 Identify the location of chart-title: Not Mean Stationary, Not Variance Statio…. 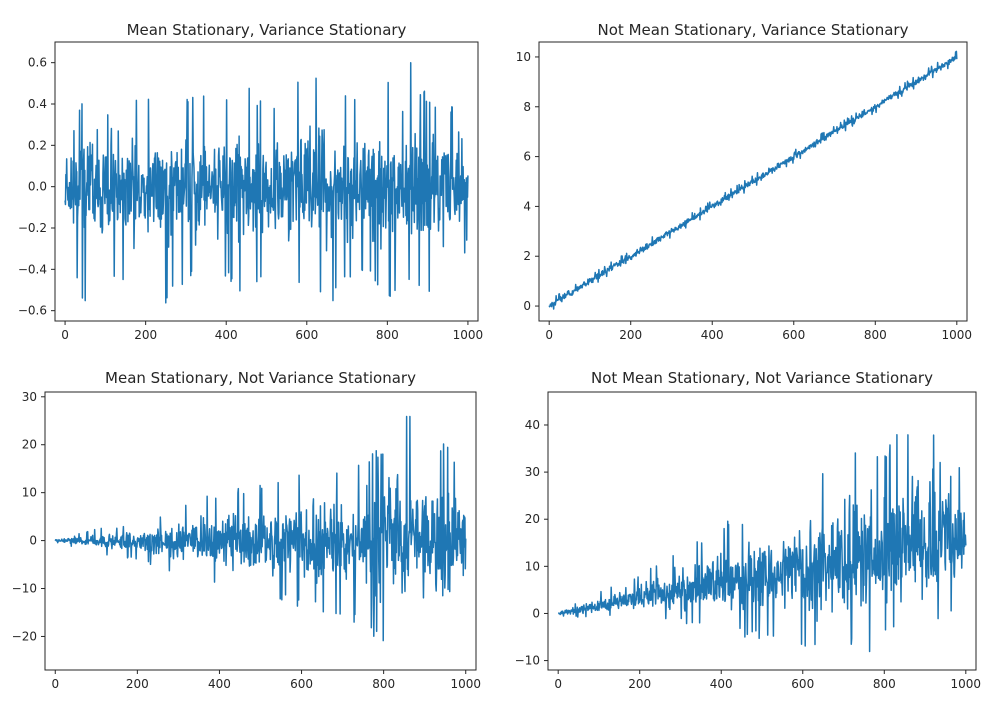
(762, 378).